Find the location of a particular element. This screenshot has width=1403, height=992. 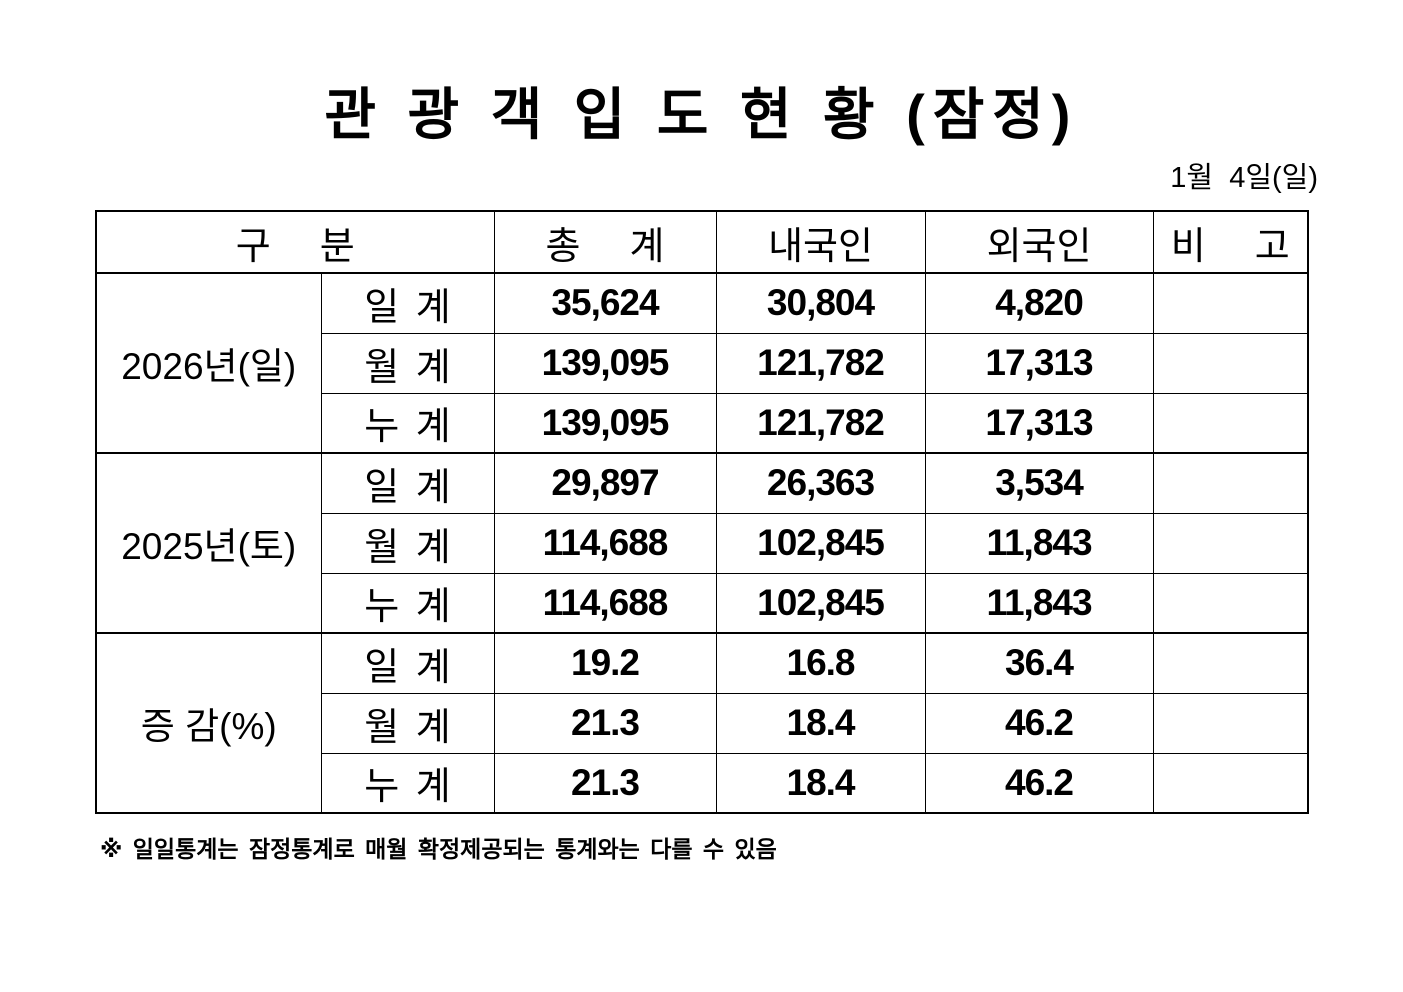

group-label: 2025년(토) is located at coordinates (208, 543).